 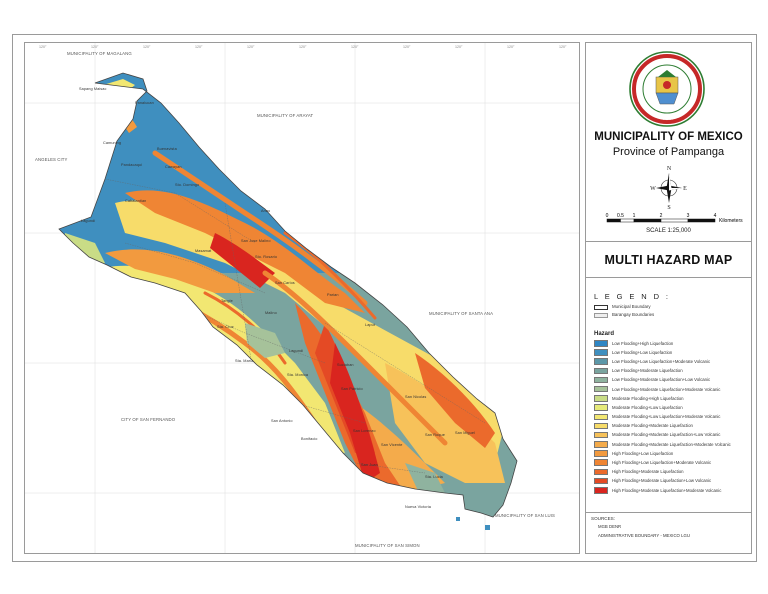 What do you see at coordinates (672, 472) in the screenshot?
I see `hazard-legend-item: High Flooding+Moderate Liquefaction` at bounding box center [672, 472].